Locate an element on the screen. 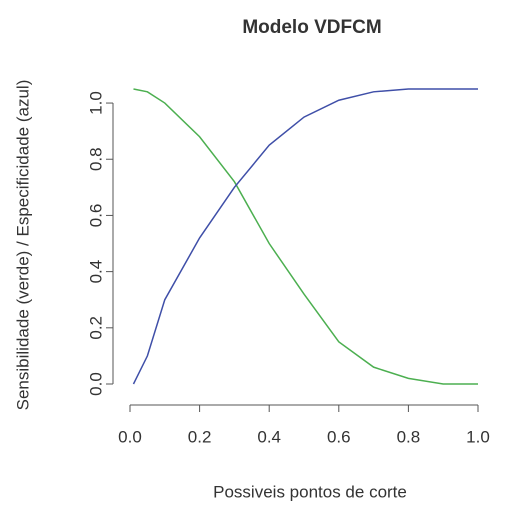  y-tick-label: 0.0 is located at coordinates (95, 384).